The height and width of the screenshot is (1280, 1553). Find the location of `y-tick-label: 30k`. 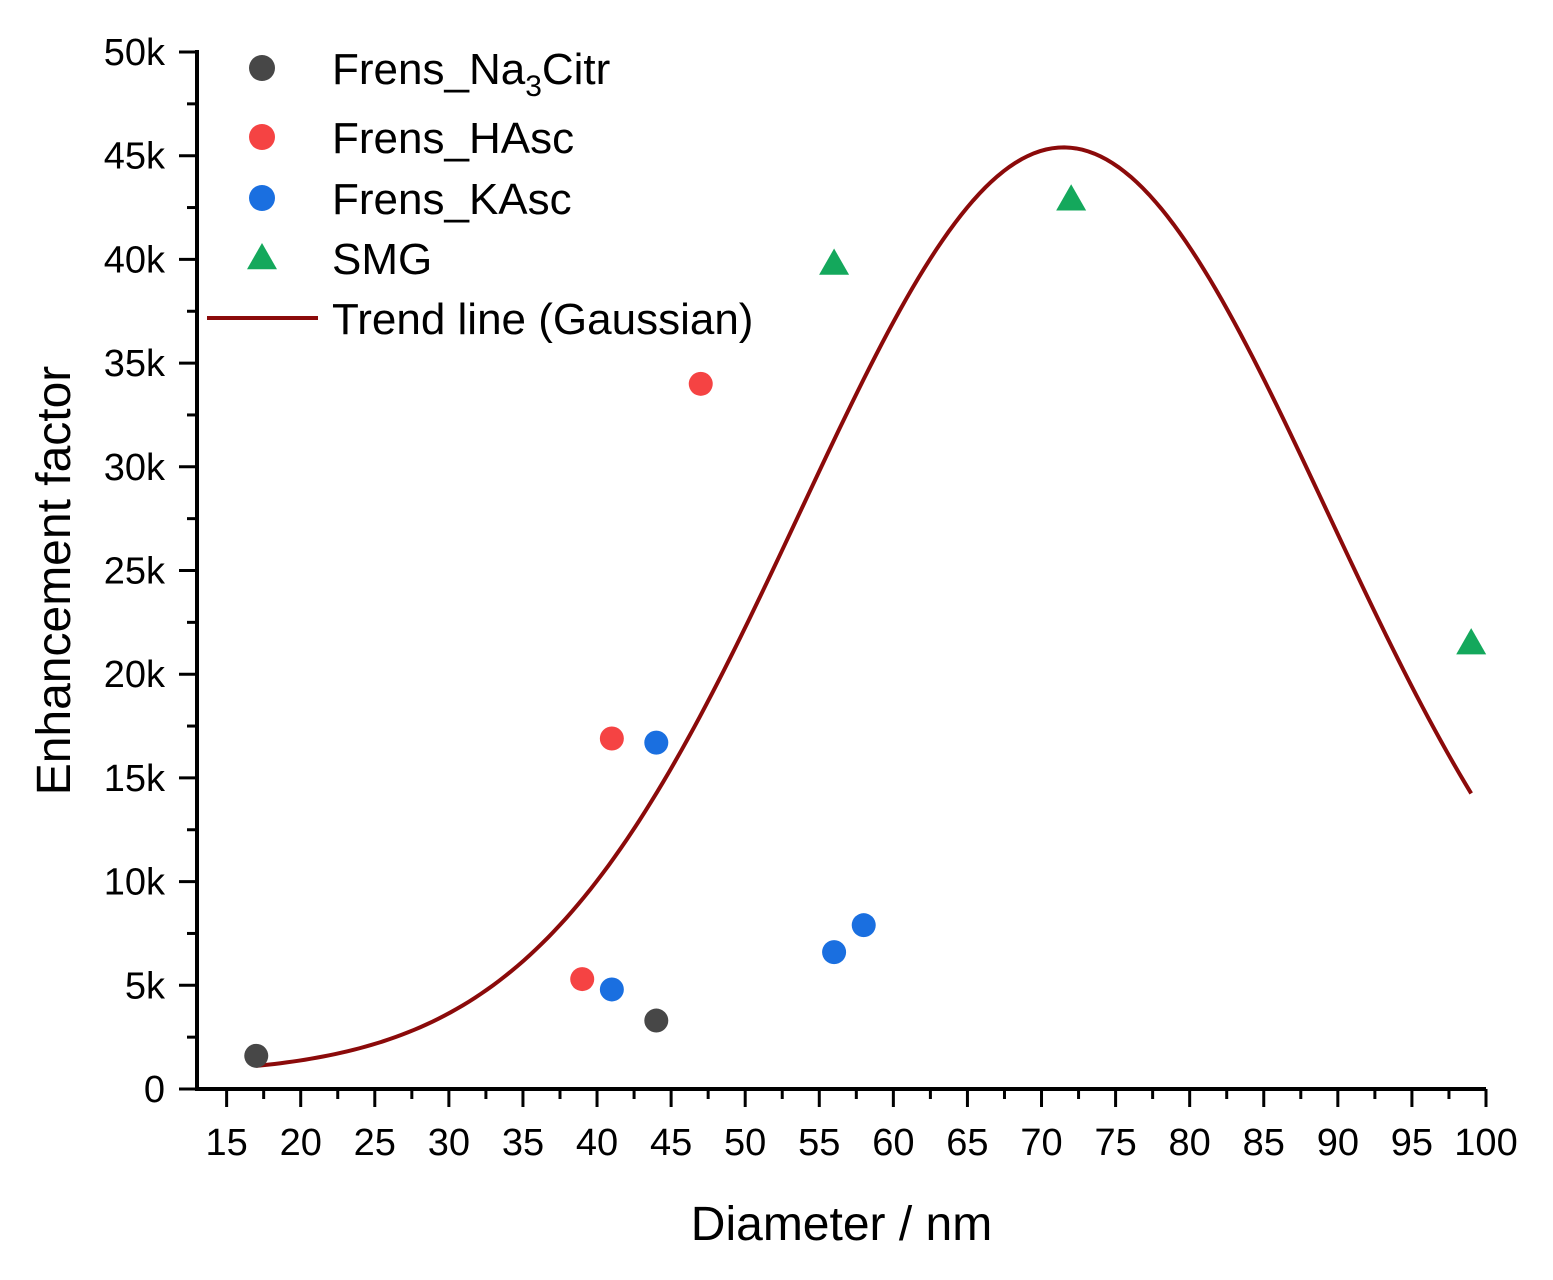

y-tick-label: 30k is located at coordinates (135, 468).